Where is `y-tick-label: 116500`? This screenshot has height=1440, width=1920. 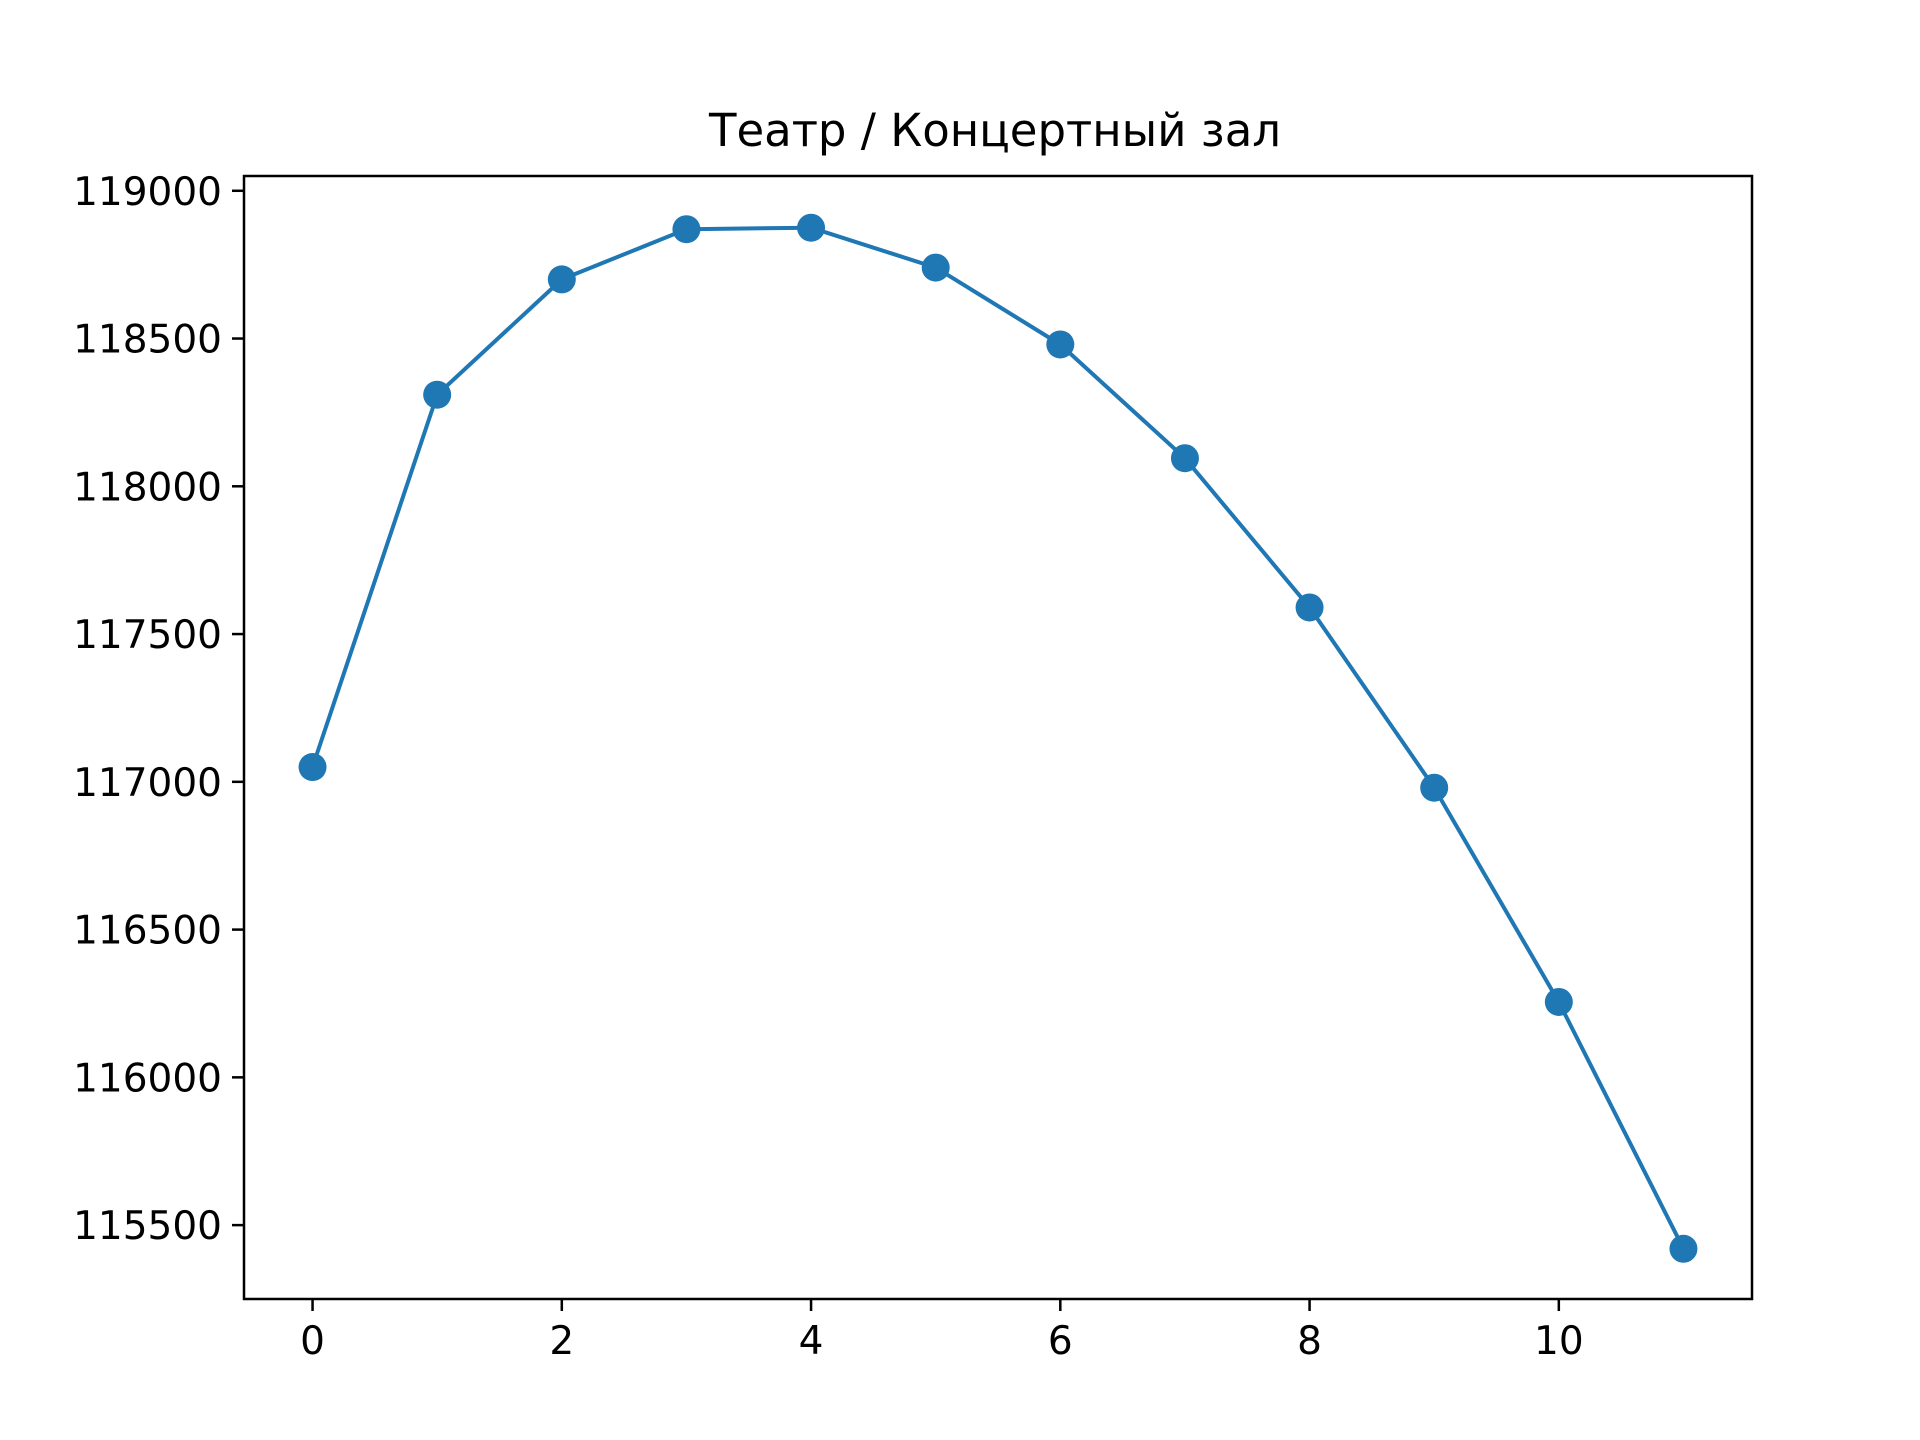 y-tick-label: 116500 is located at coordinates (147, 931).